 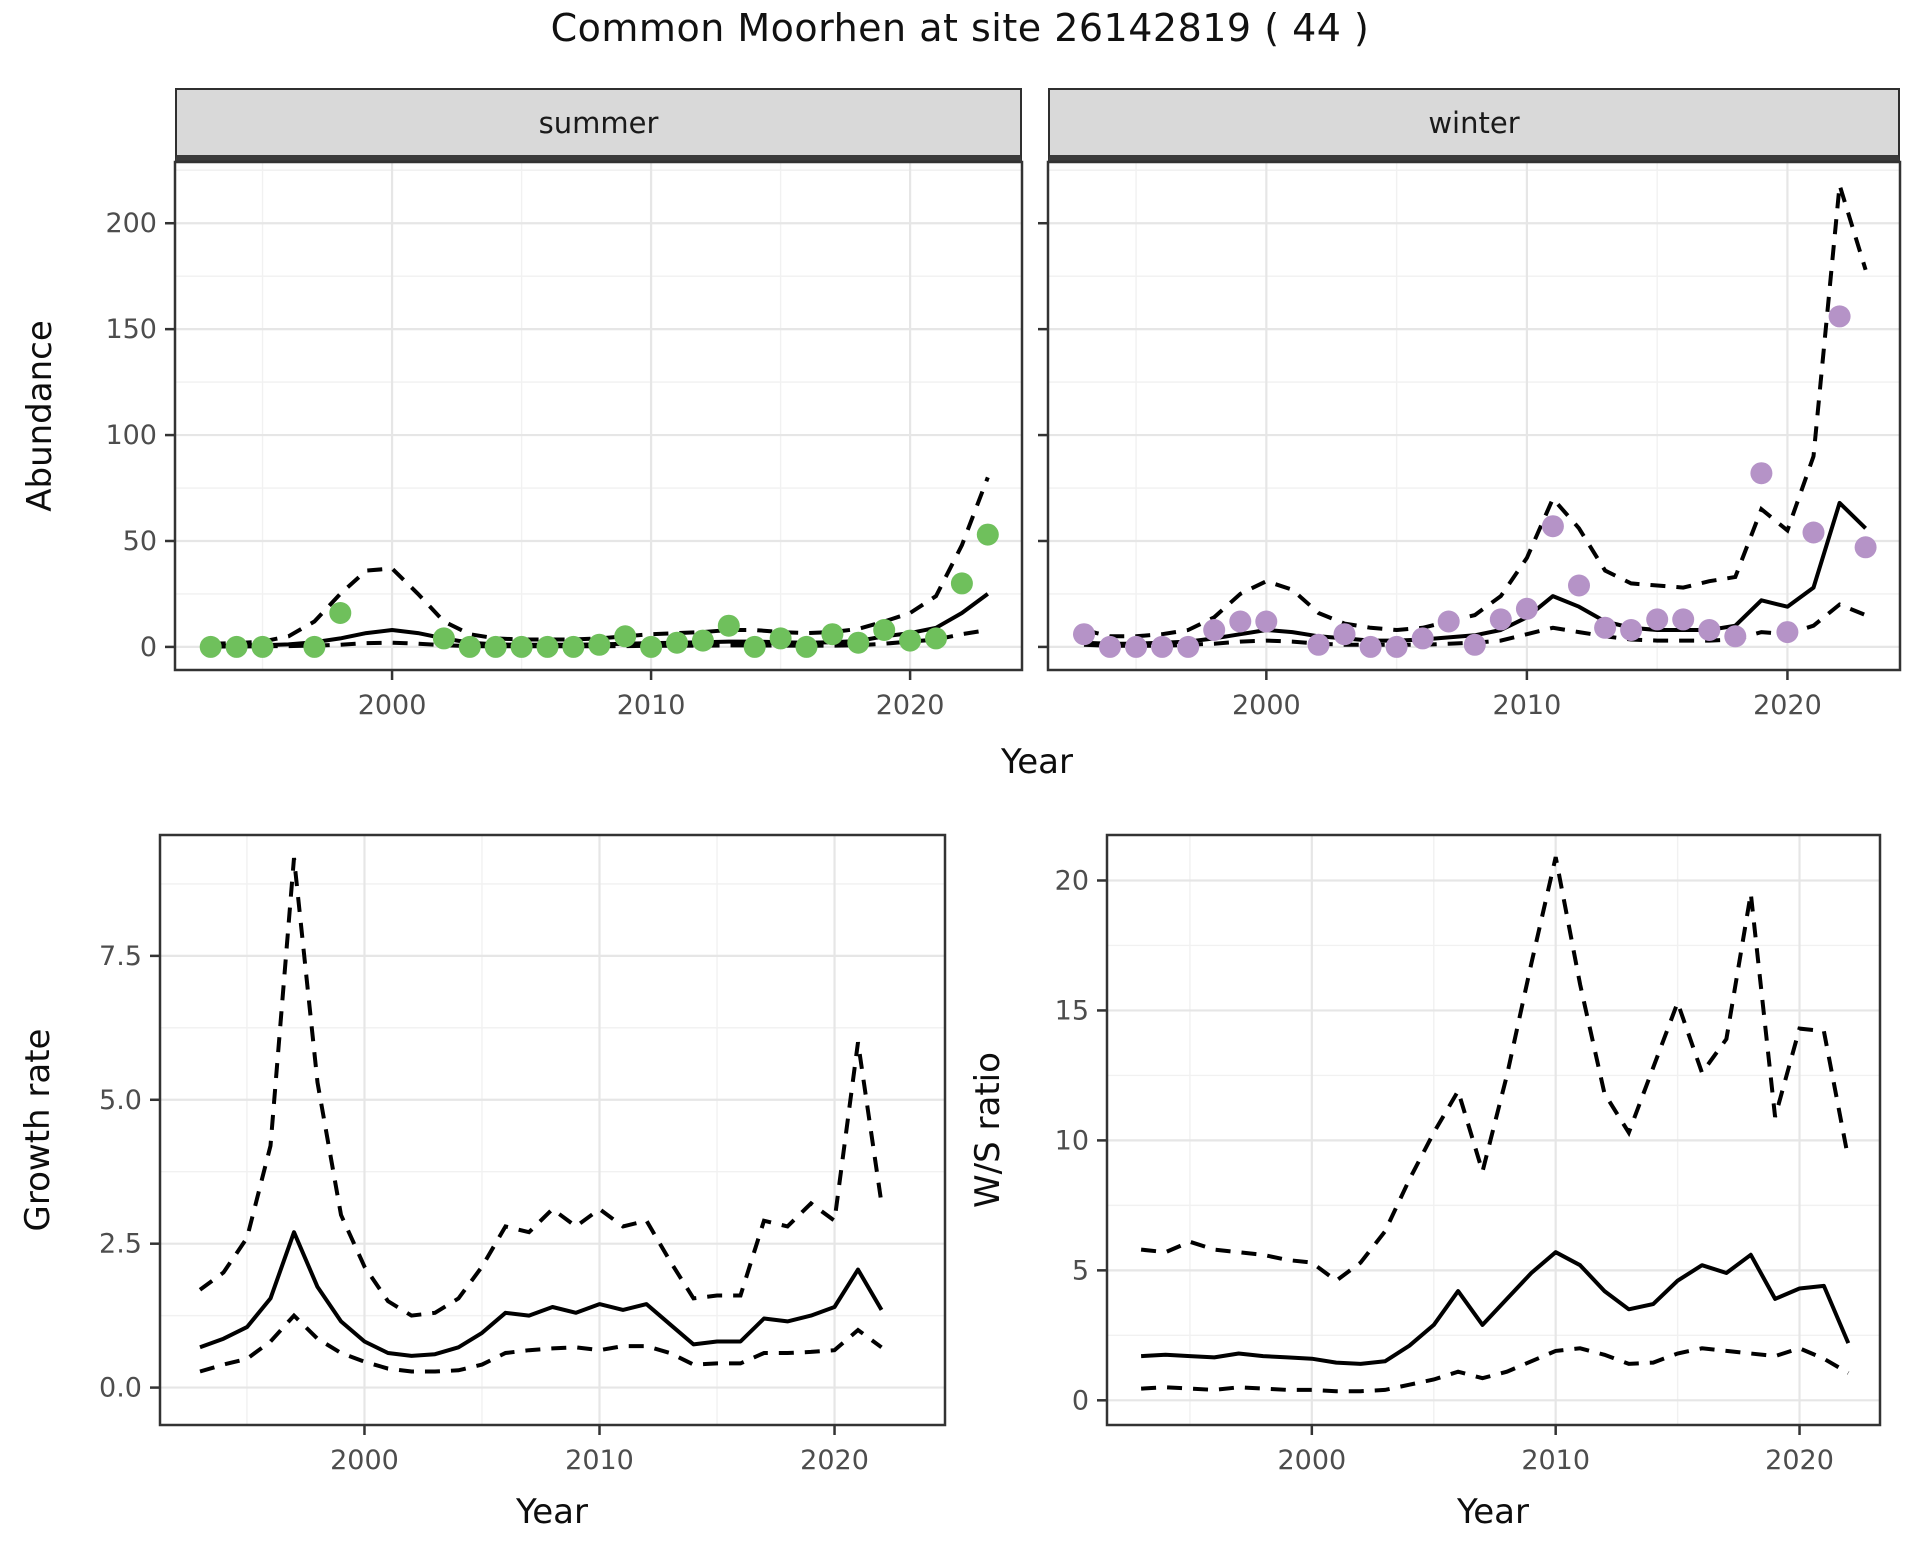 What do you see at coordinates (120, 1388) in the screenshot?
I see `y-tick-label: 0.0` at bounding box center [120, 1388].